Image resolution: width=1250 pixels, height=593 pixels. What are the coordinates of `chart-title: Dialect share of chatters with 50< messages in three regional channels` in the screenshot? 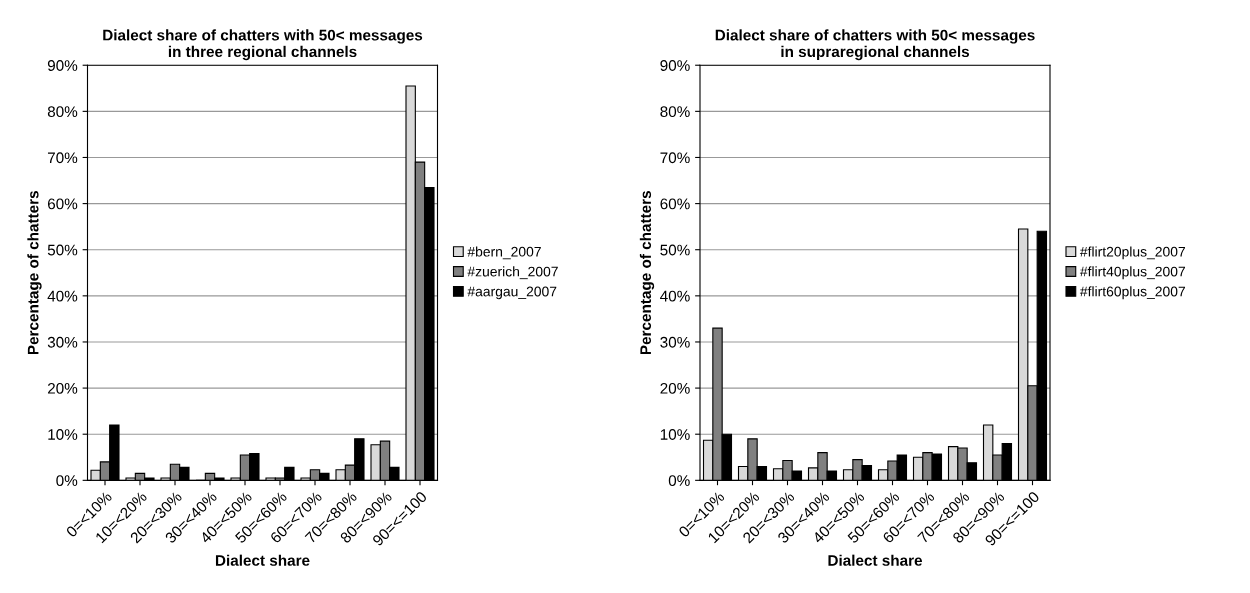 It's located at (263, 45).